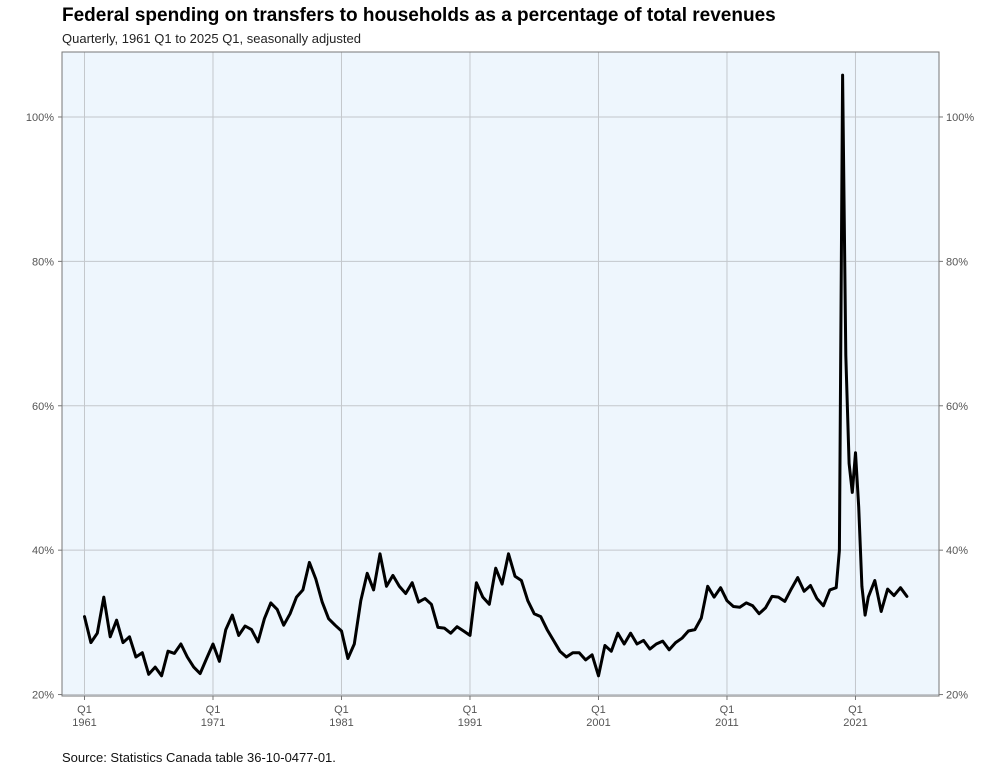  What do you see at coordinates (855, 723) in the screenshot?
I see `x-tick-label-year: 2021` at bounding box center [855, 723].